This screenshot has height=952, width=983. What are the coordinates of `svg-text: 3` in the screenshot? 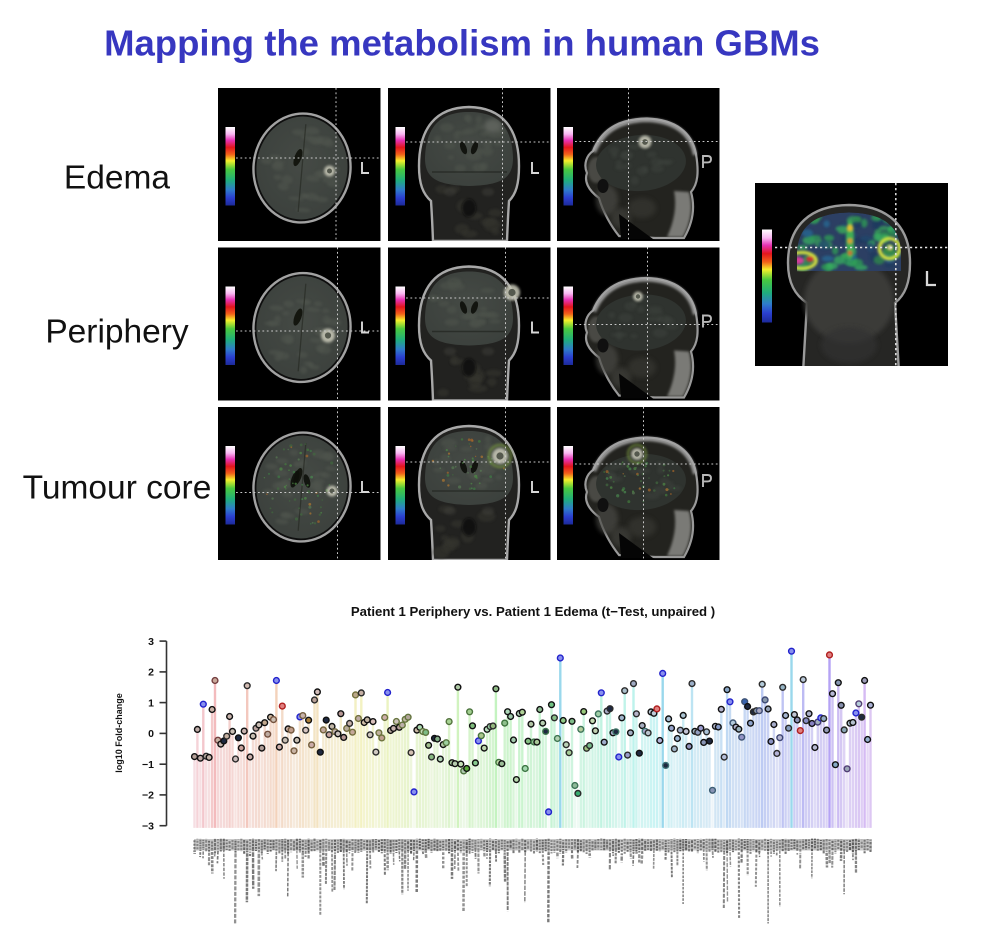 It's located at (151, 642).